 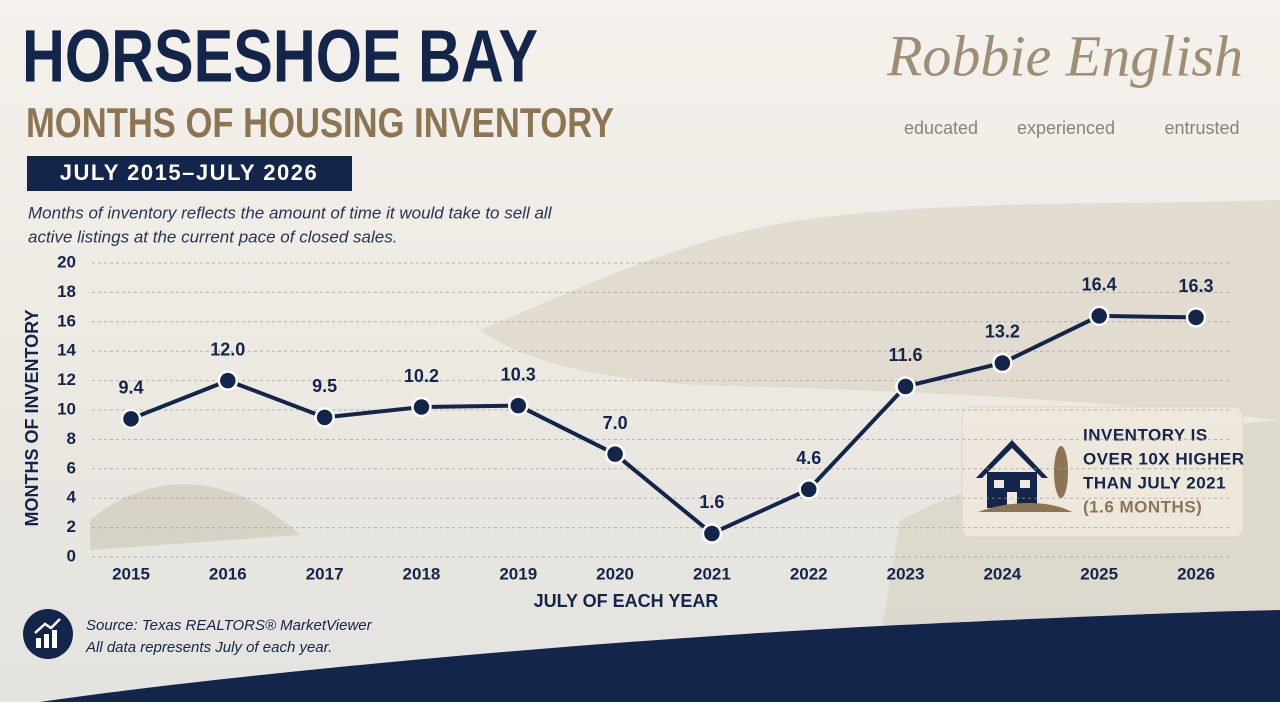 I want to click on y-tick-label: 10, so click(x=66, y=408).